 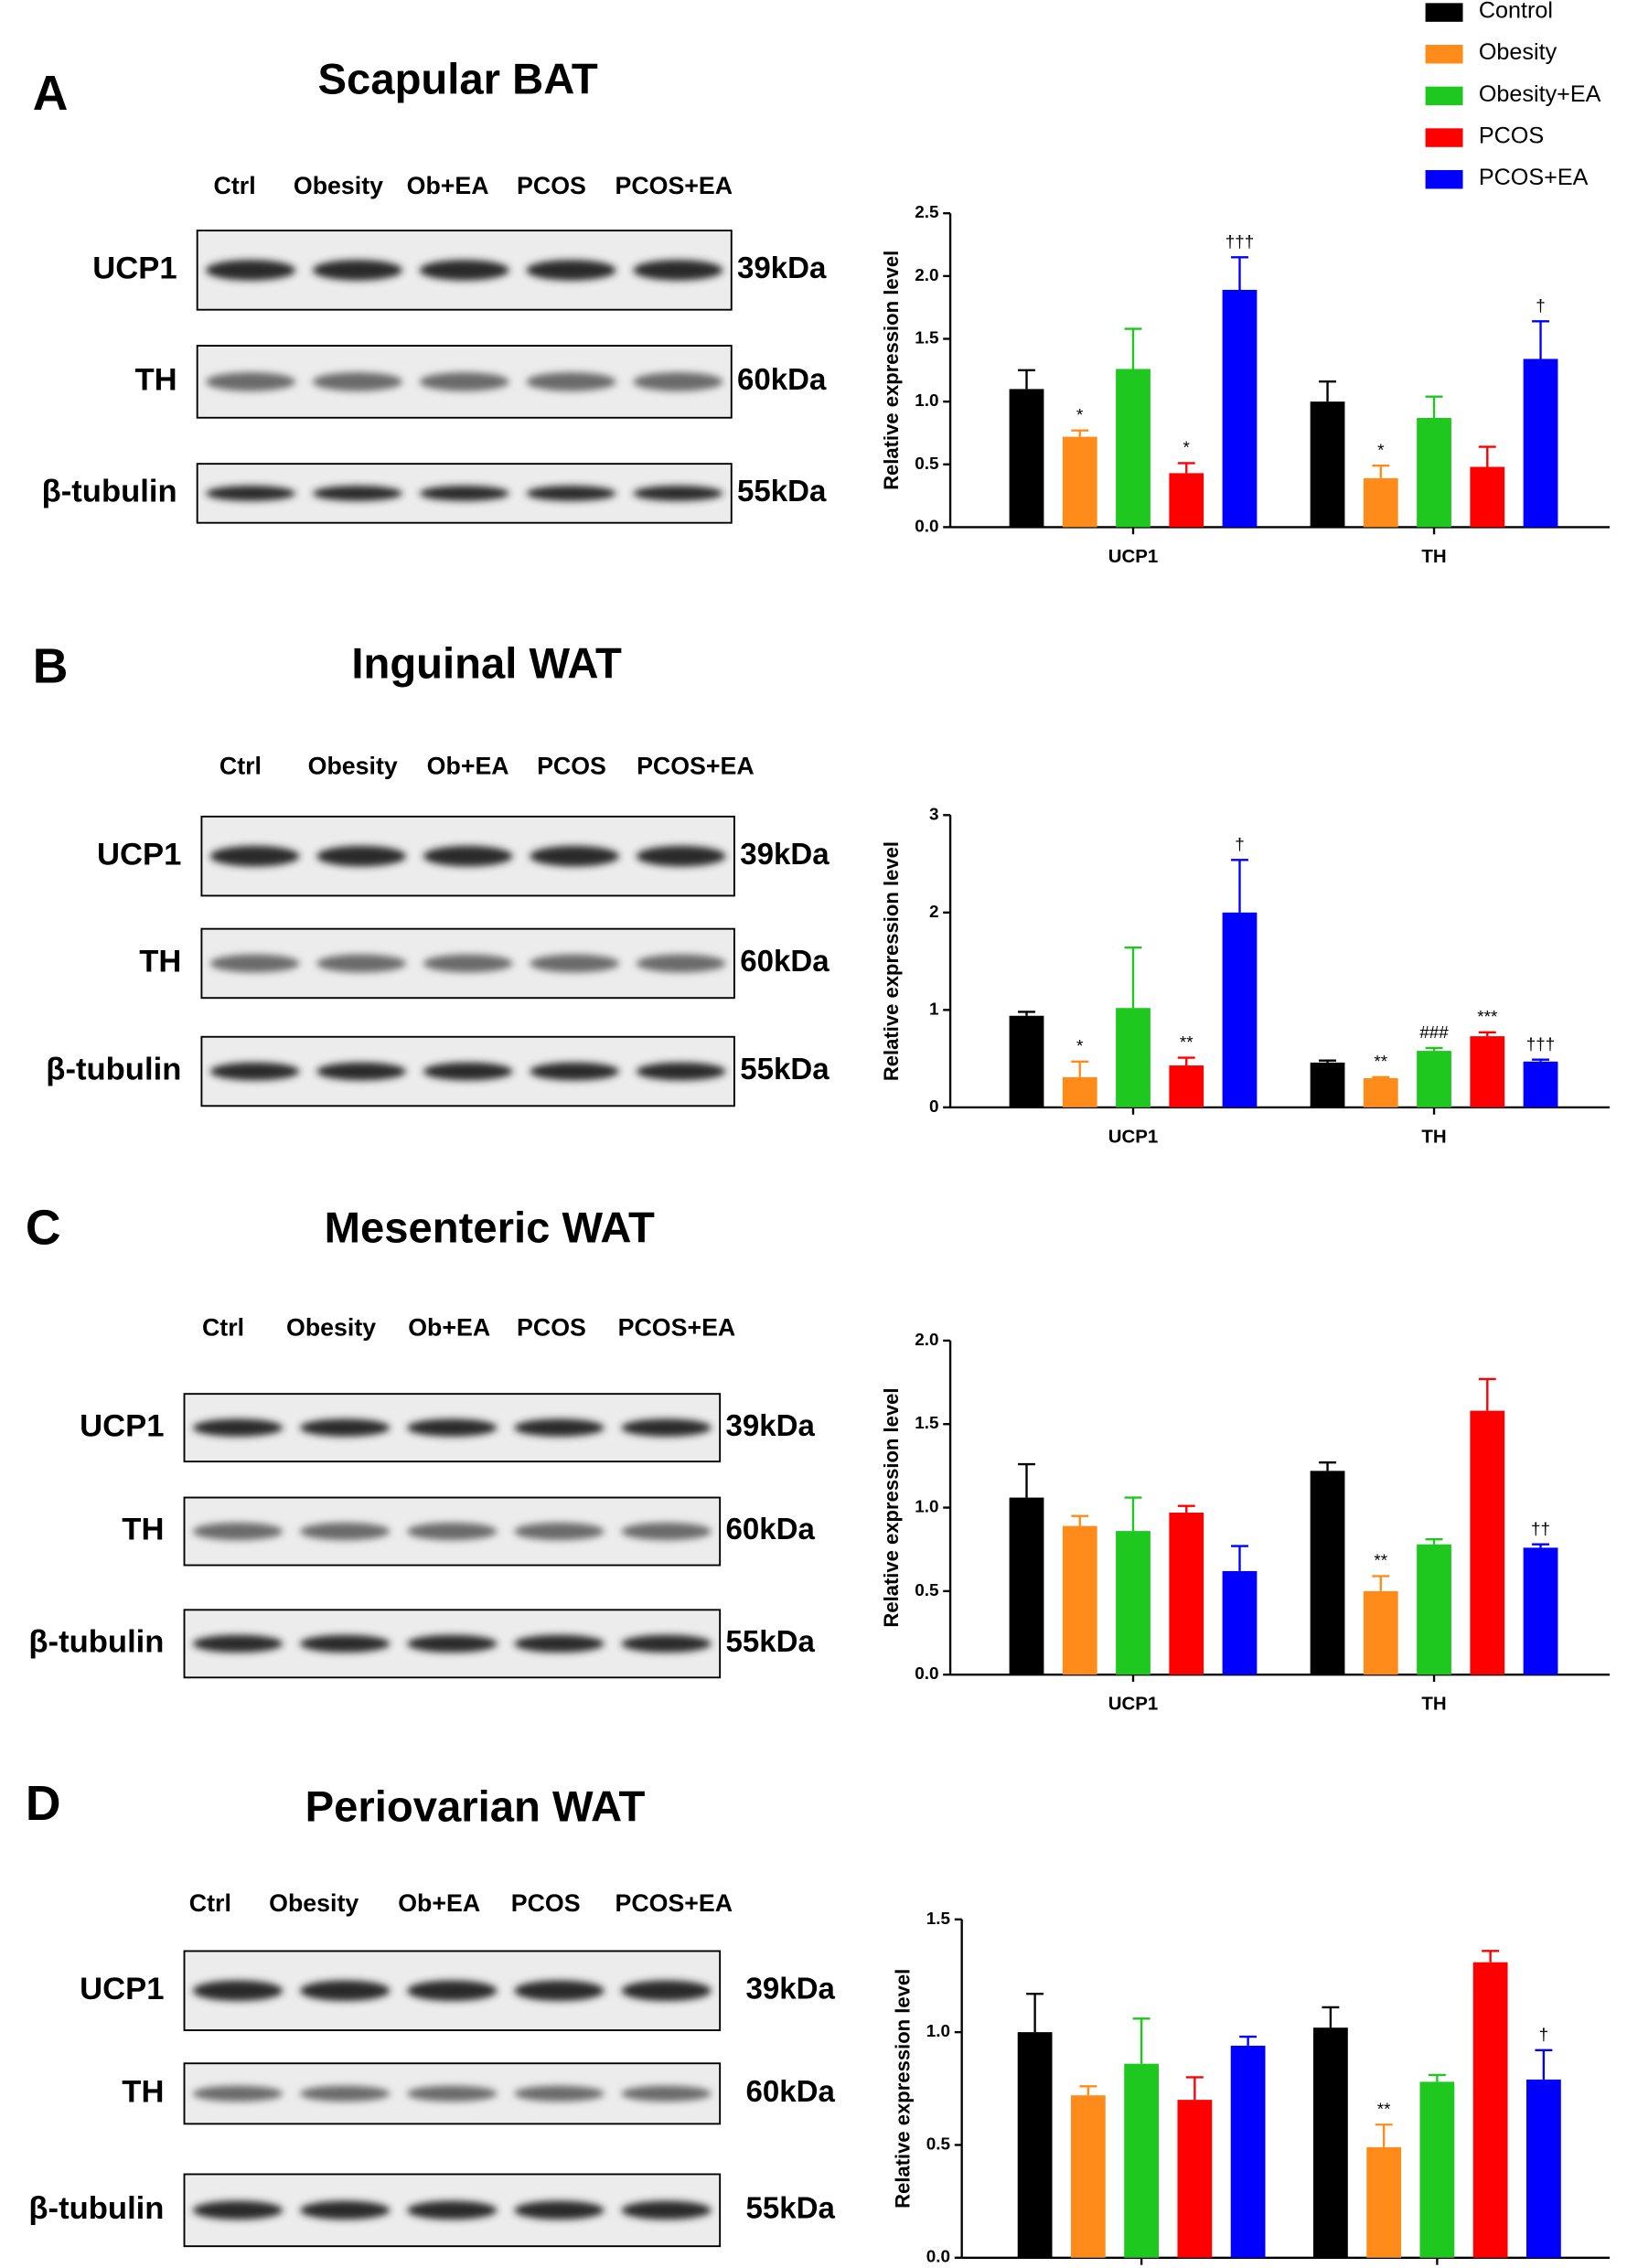 I want to click on y-tick-label: 2.5, so click(x=926, y=212).